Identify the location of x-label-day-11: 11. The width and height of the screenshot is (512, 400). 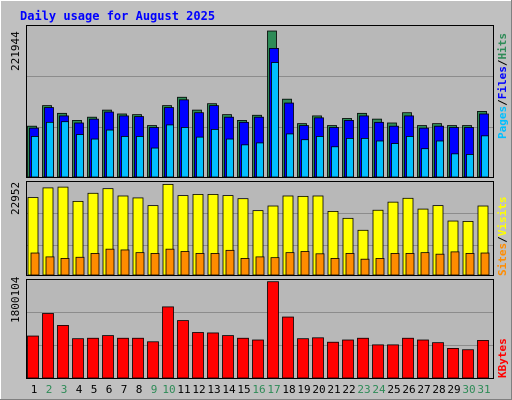
(183, 389).